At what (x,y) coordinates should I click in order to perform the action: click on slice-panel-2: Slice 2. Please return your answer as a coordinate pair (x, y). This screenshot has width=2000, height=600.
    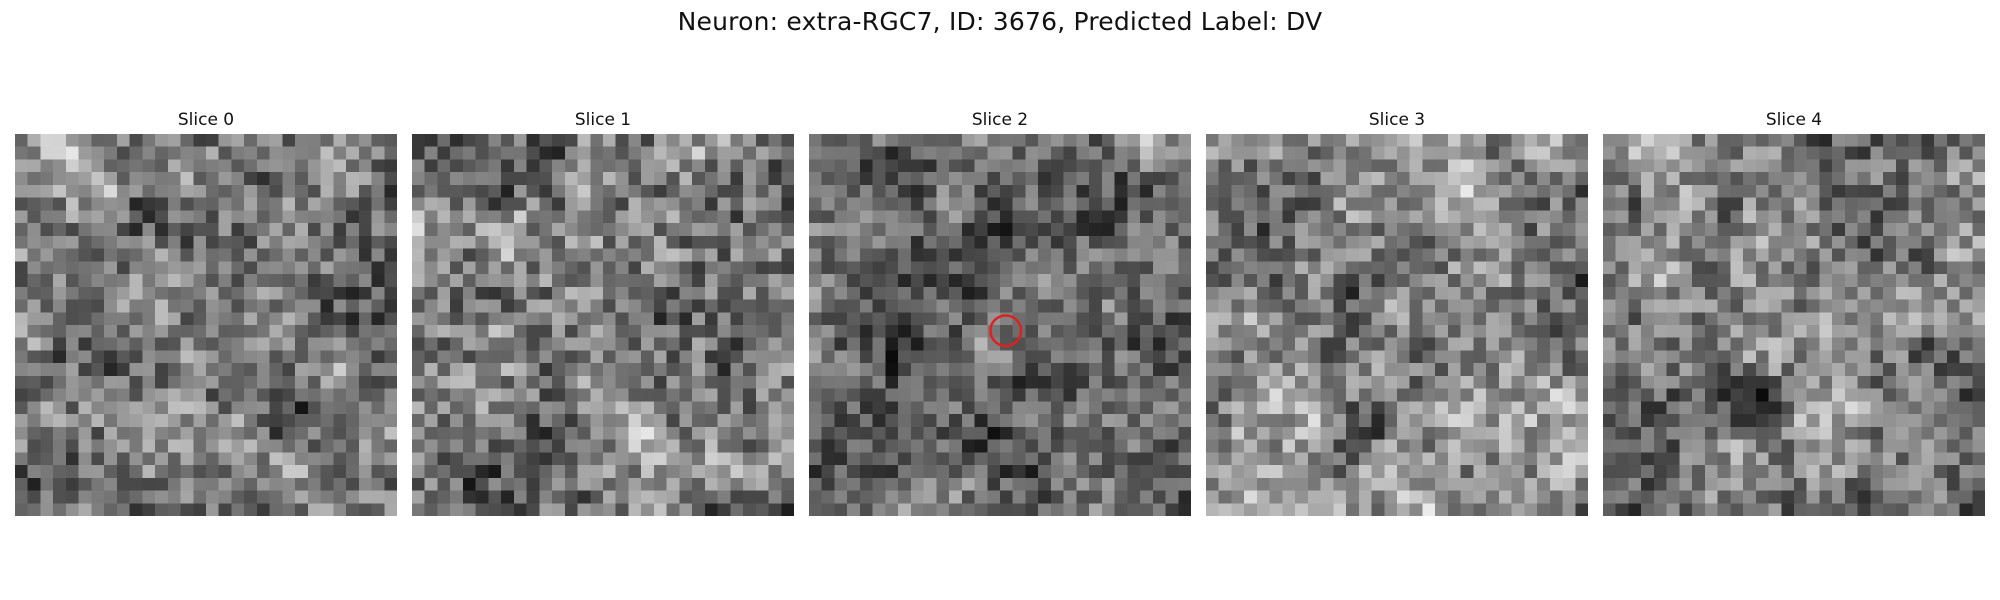
    Looking at the image, I should click on (1000, 313).